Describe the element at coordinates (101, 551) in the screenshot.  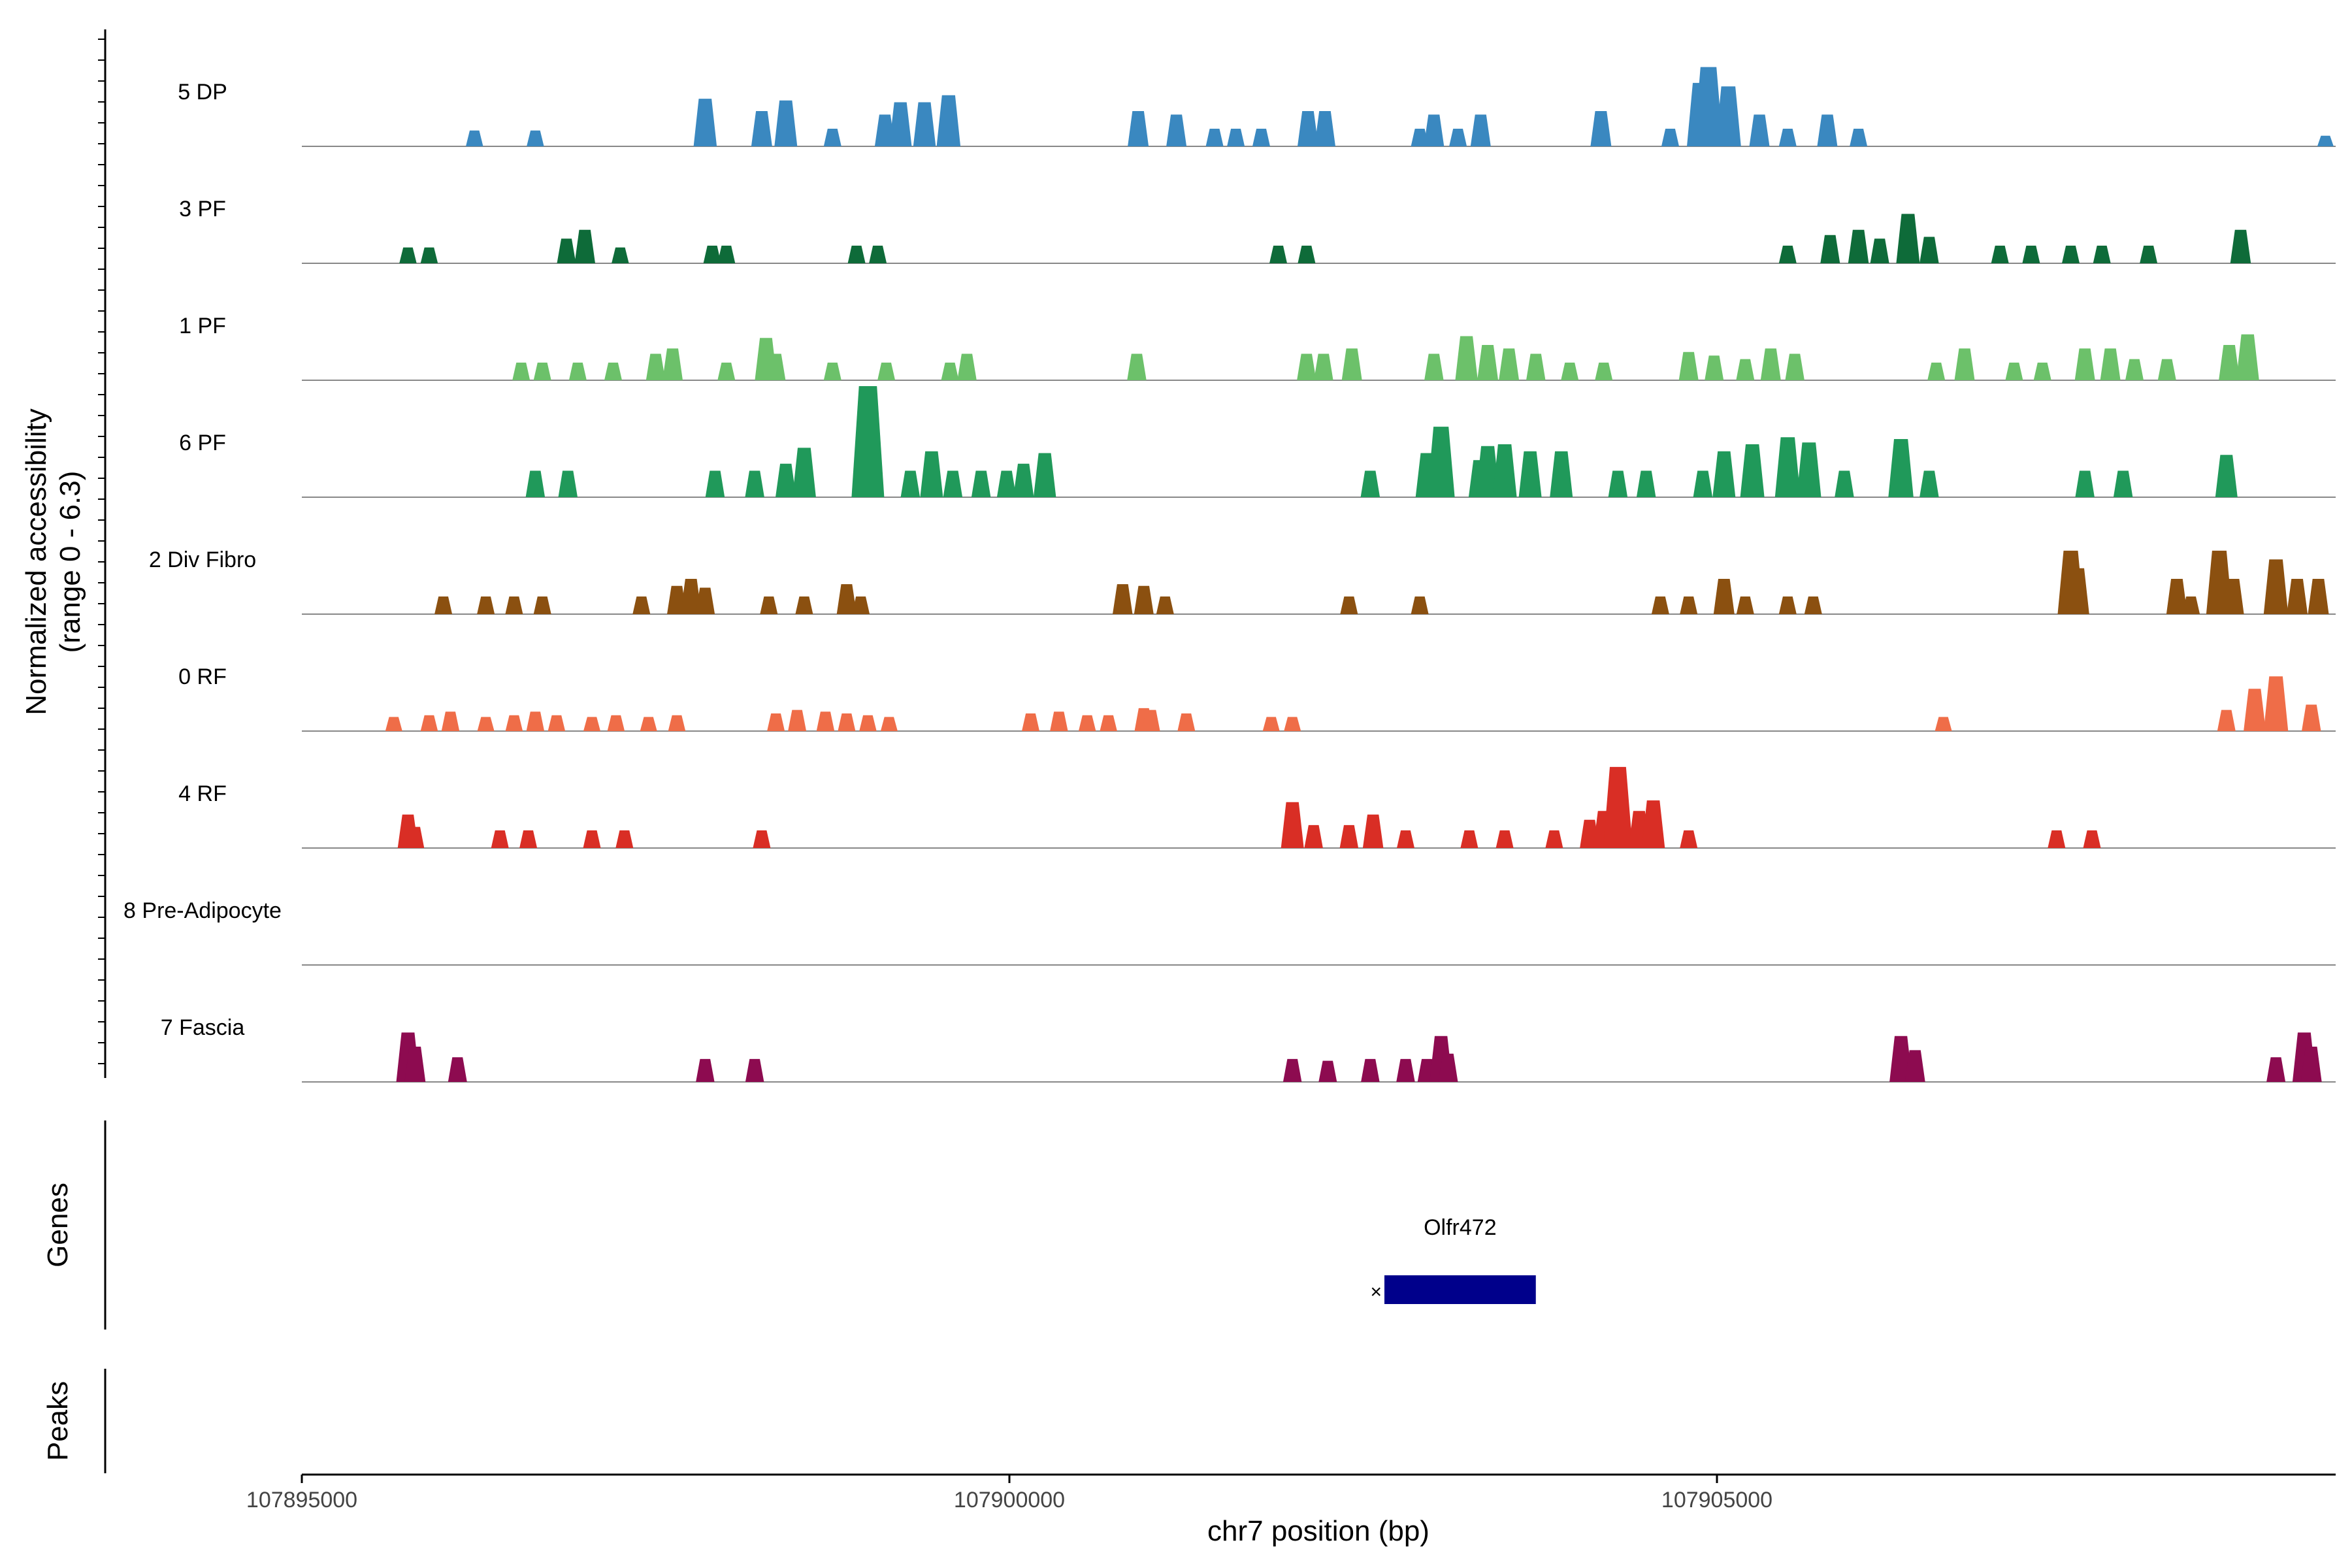
I see `coverage-y-axis-ticks` at that location.